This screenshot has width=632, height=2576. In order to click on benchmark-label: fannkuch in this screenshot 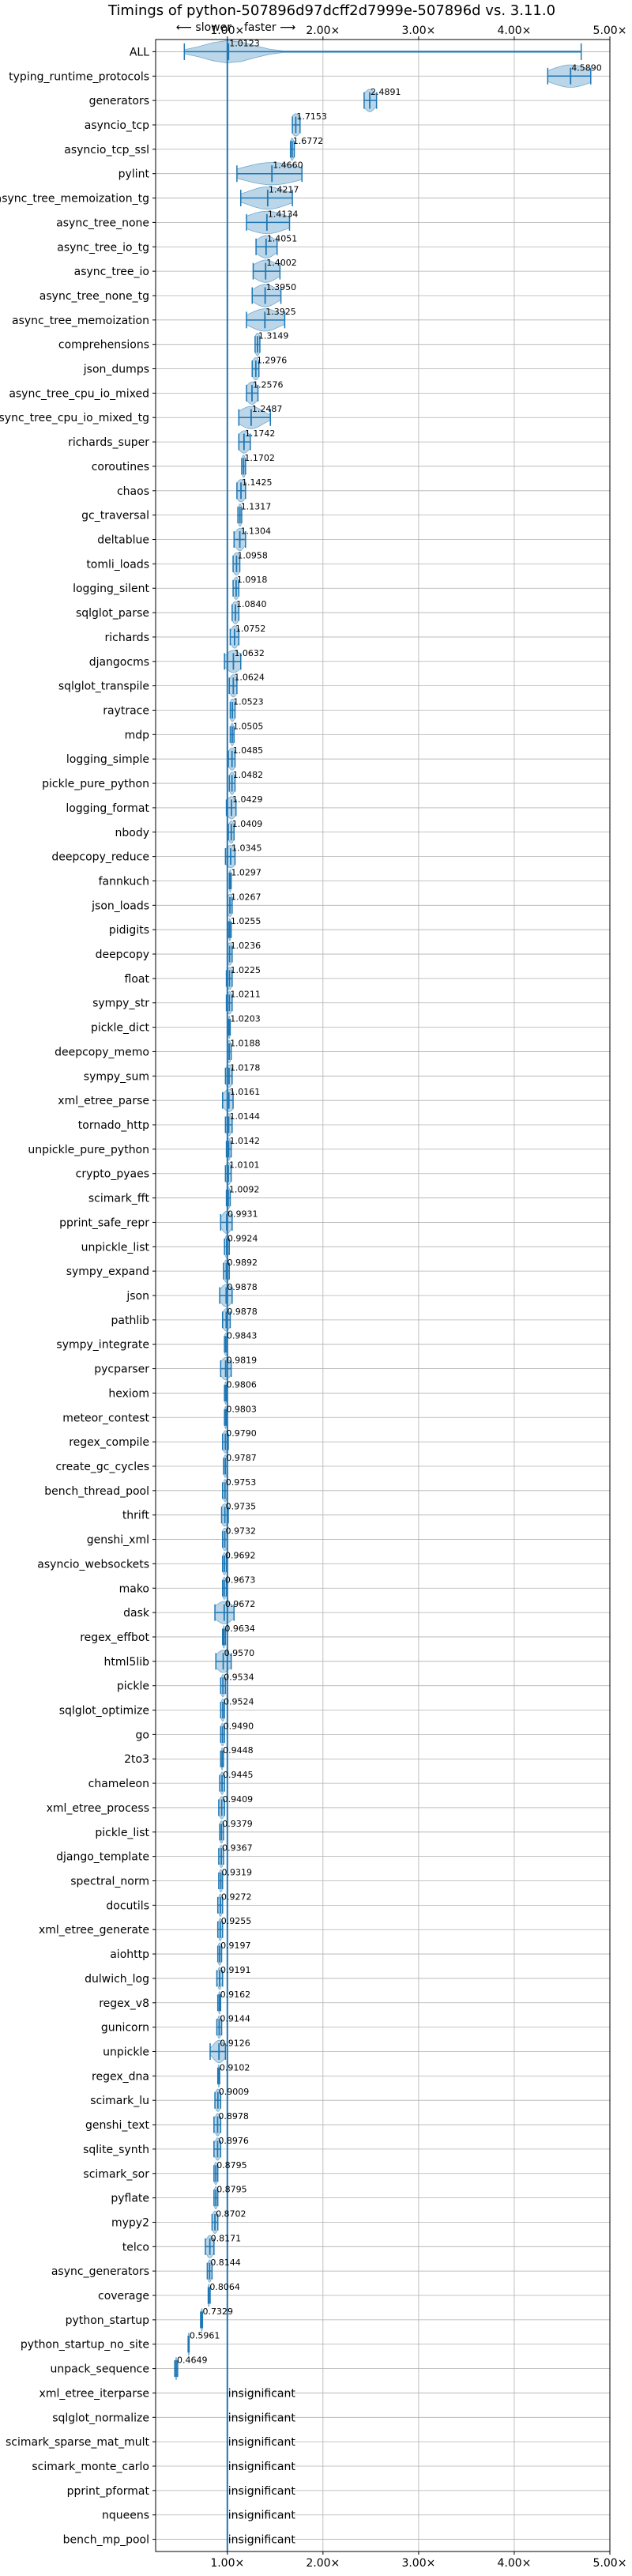, I will do `click(124, 881)`.